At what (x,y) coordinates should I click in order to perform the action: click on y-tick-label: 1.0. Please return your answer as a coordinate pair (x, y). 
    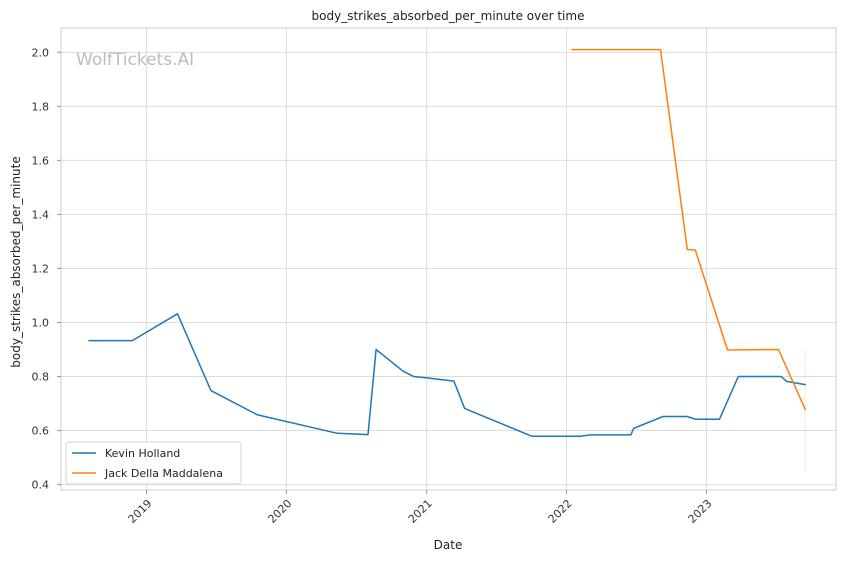
    Looking at the image, I should click on (41, 322).